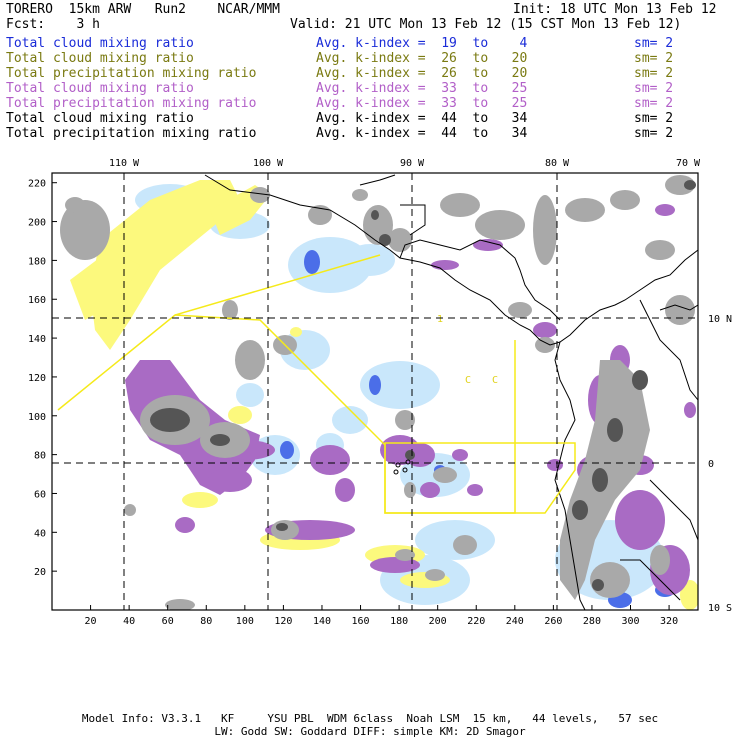 The width and height of the screenshot is (740, 740). I want to click on init-time: Init: 18 UTC Mon 13 Feb 12, so click(615, 9).